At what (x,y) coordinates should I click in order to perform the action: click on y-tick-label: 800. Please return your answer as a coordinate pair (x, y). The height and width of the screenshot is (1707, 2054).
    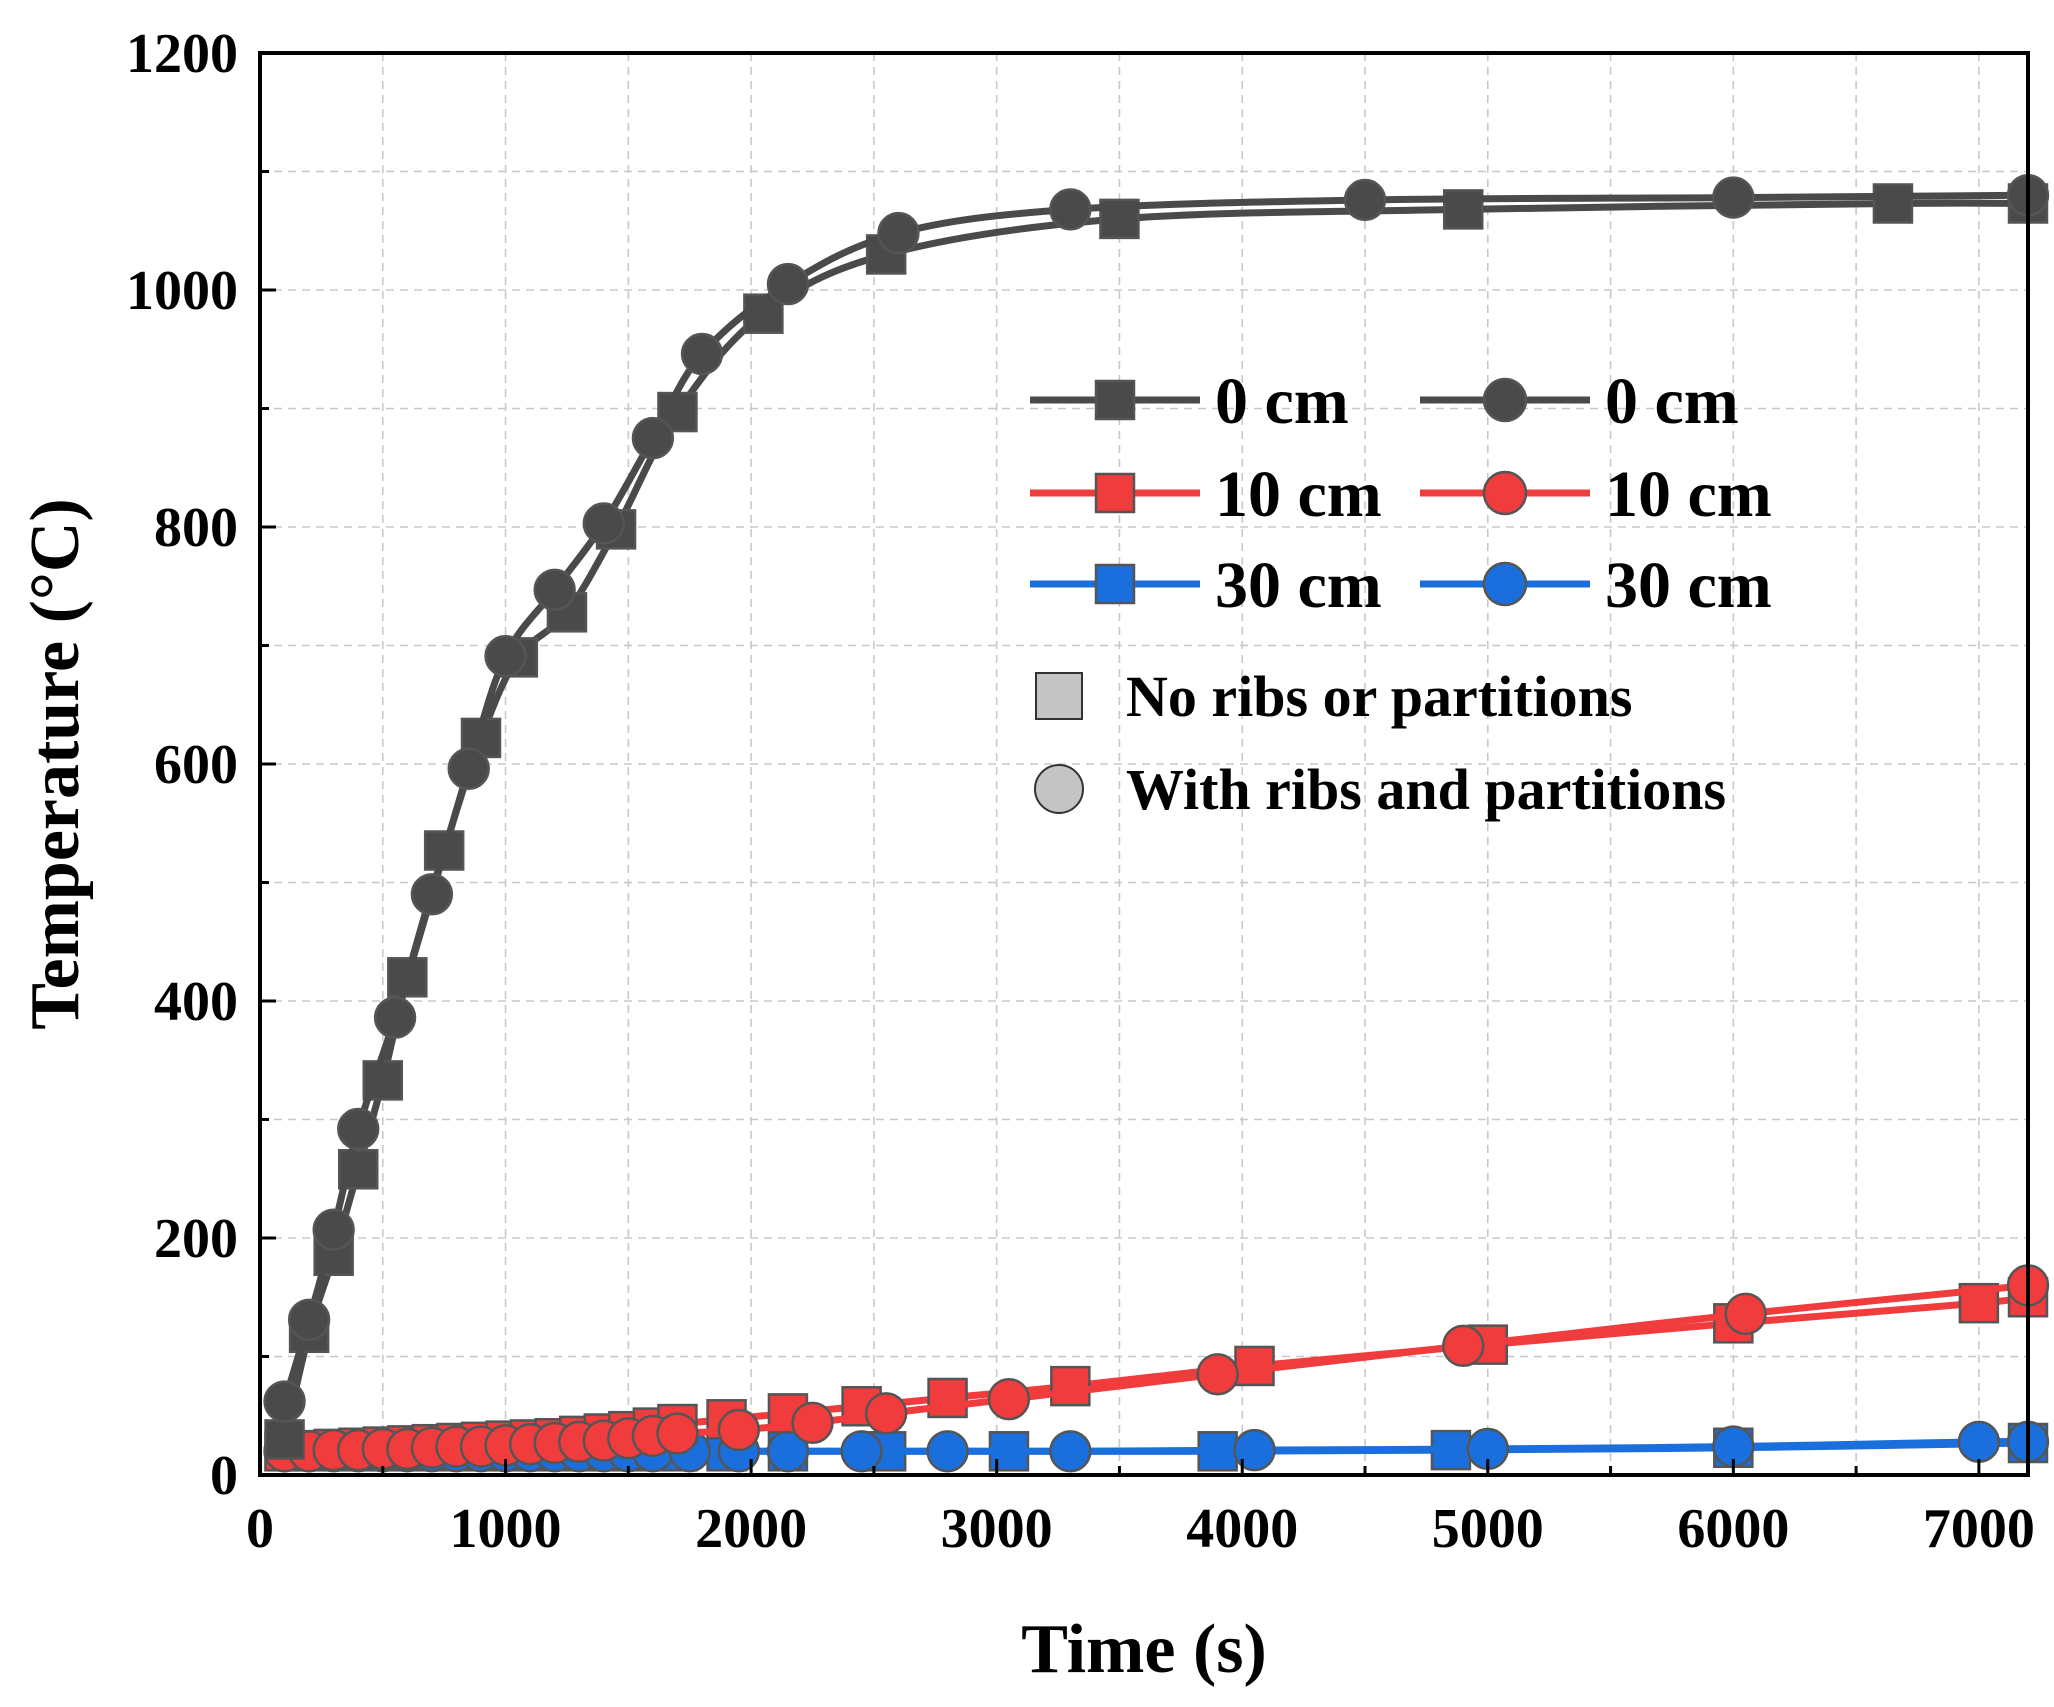
    Looking at the image, I should click on (196, 528).